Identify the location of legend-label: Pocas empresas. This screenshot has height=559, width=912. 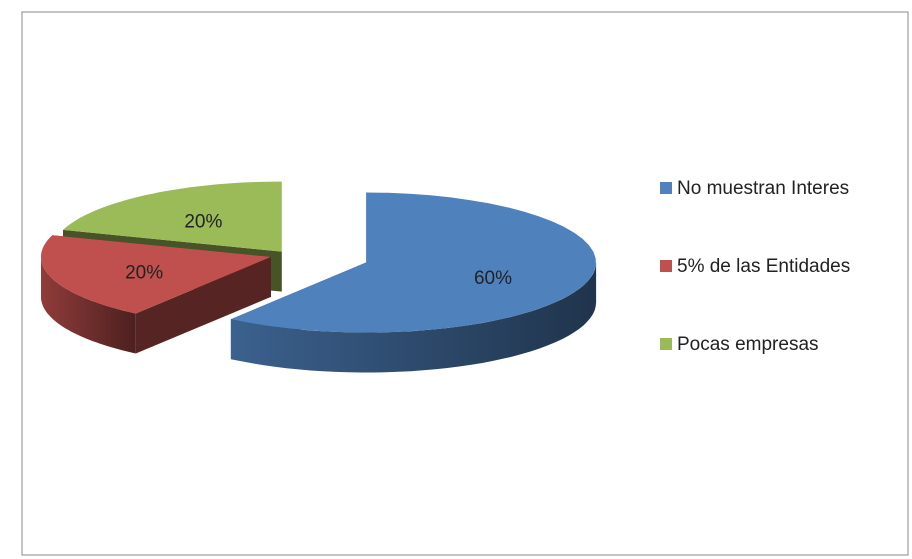
(748, 344).